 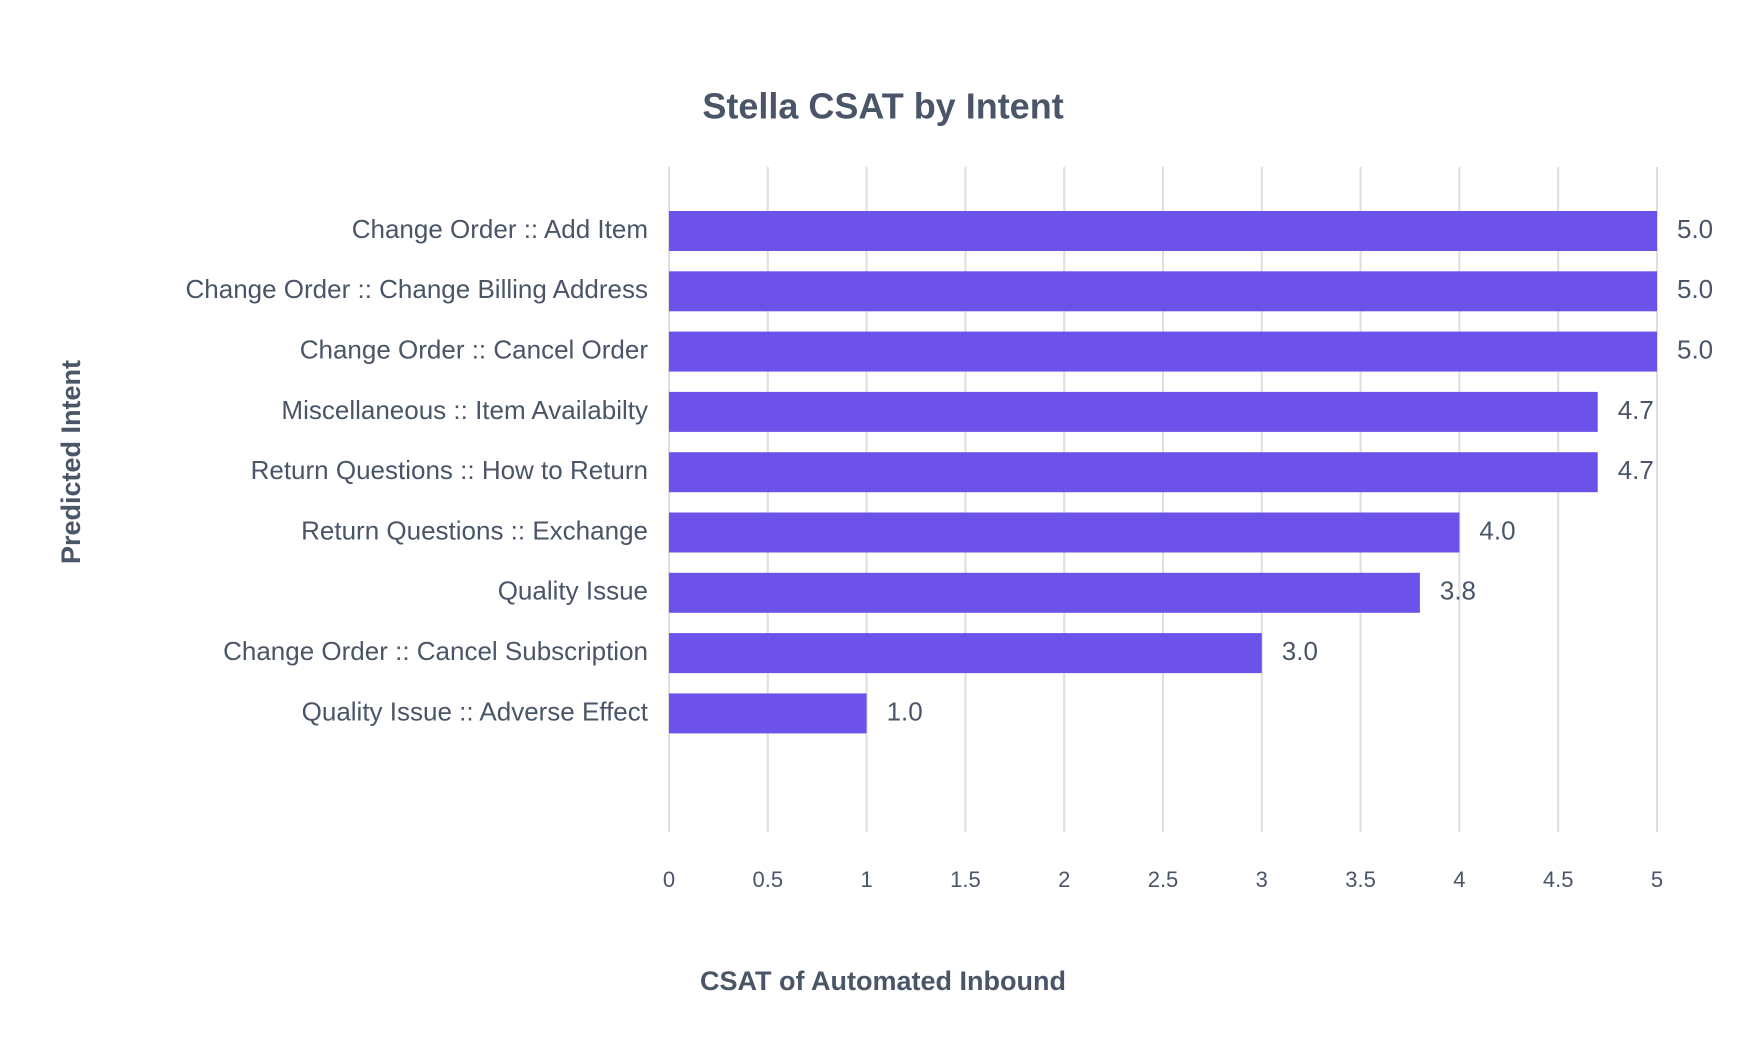 What do you see at coordinates (474, 530) in the screenshot?
I see `y-tick-label: Return Questions :: Exchange` at bounding box center [474, 530].